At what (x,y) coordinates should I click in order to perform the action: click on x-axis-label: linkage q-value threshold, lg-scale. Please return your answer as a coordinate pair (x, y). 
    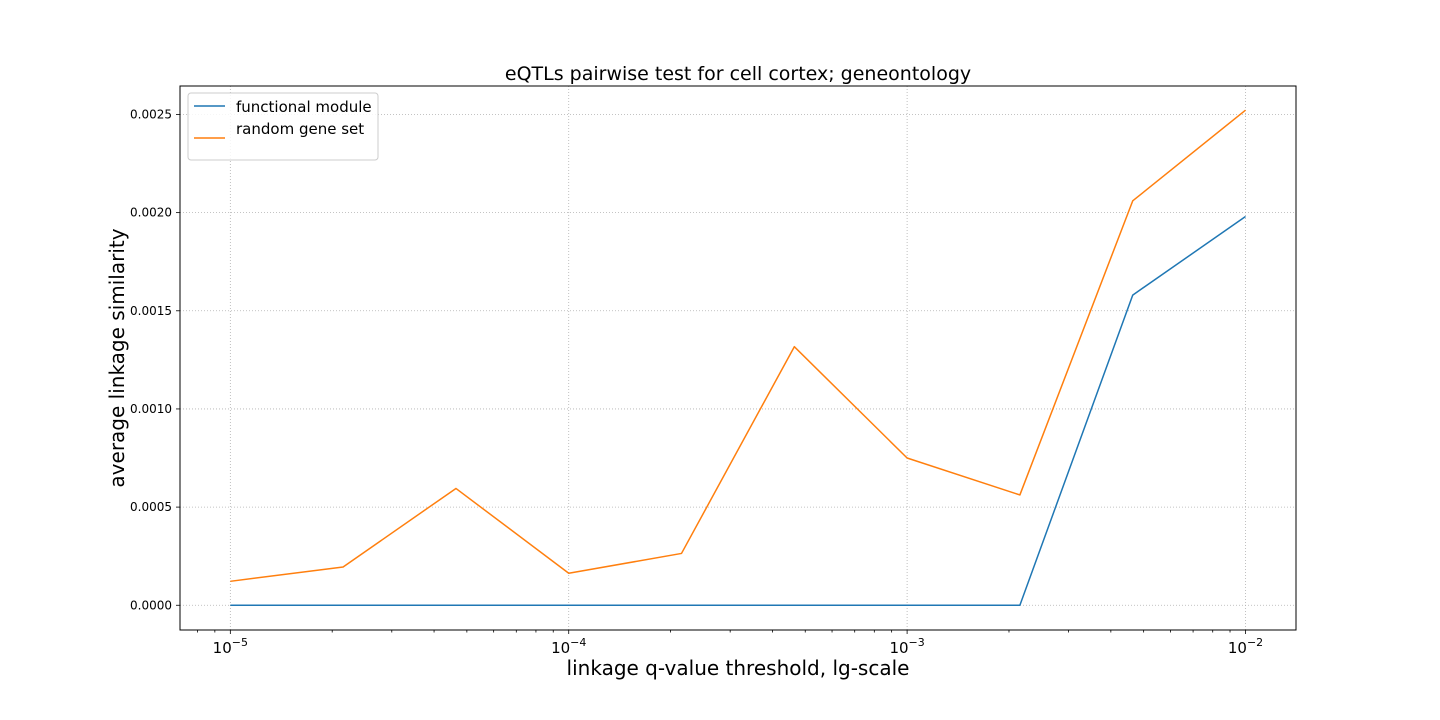
    Looking at the image, I should click on (738, 668).